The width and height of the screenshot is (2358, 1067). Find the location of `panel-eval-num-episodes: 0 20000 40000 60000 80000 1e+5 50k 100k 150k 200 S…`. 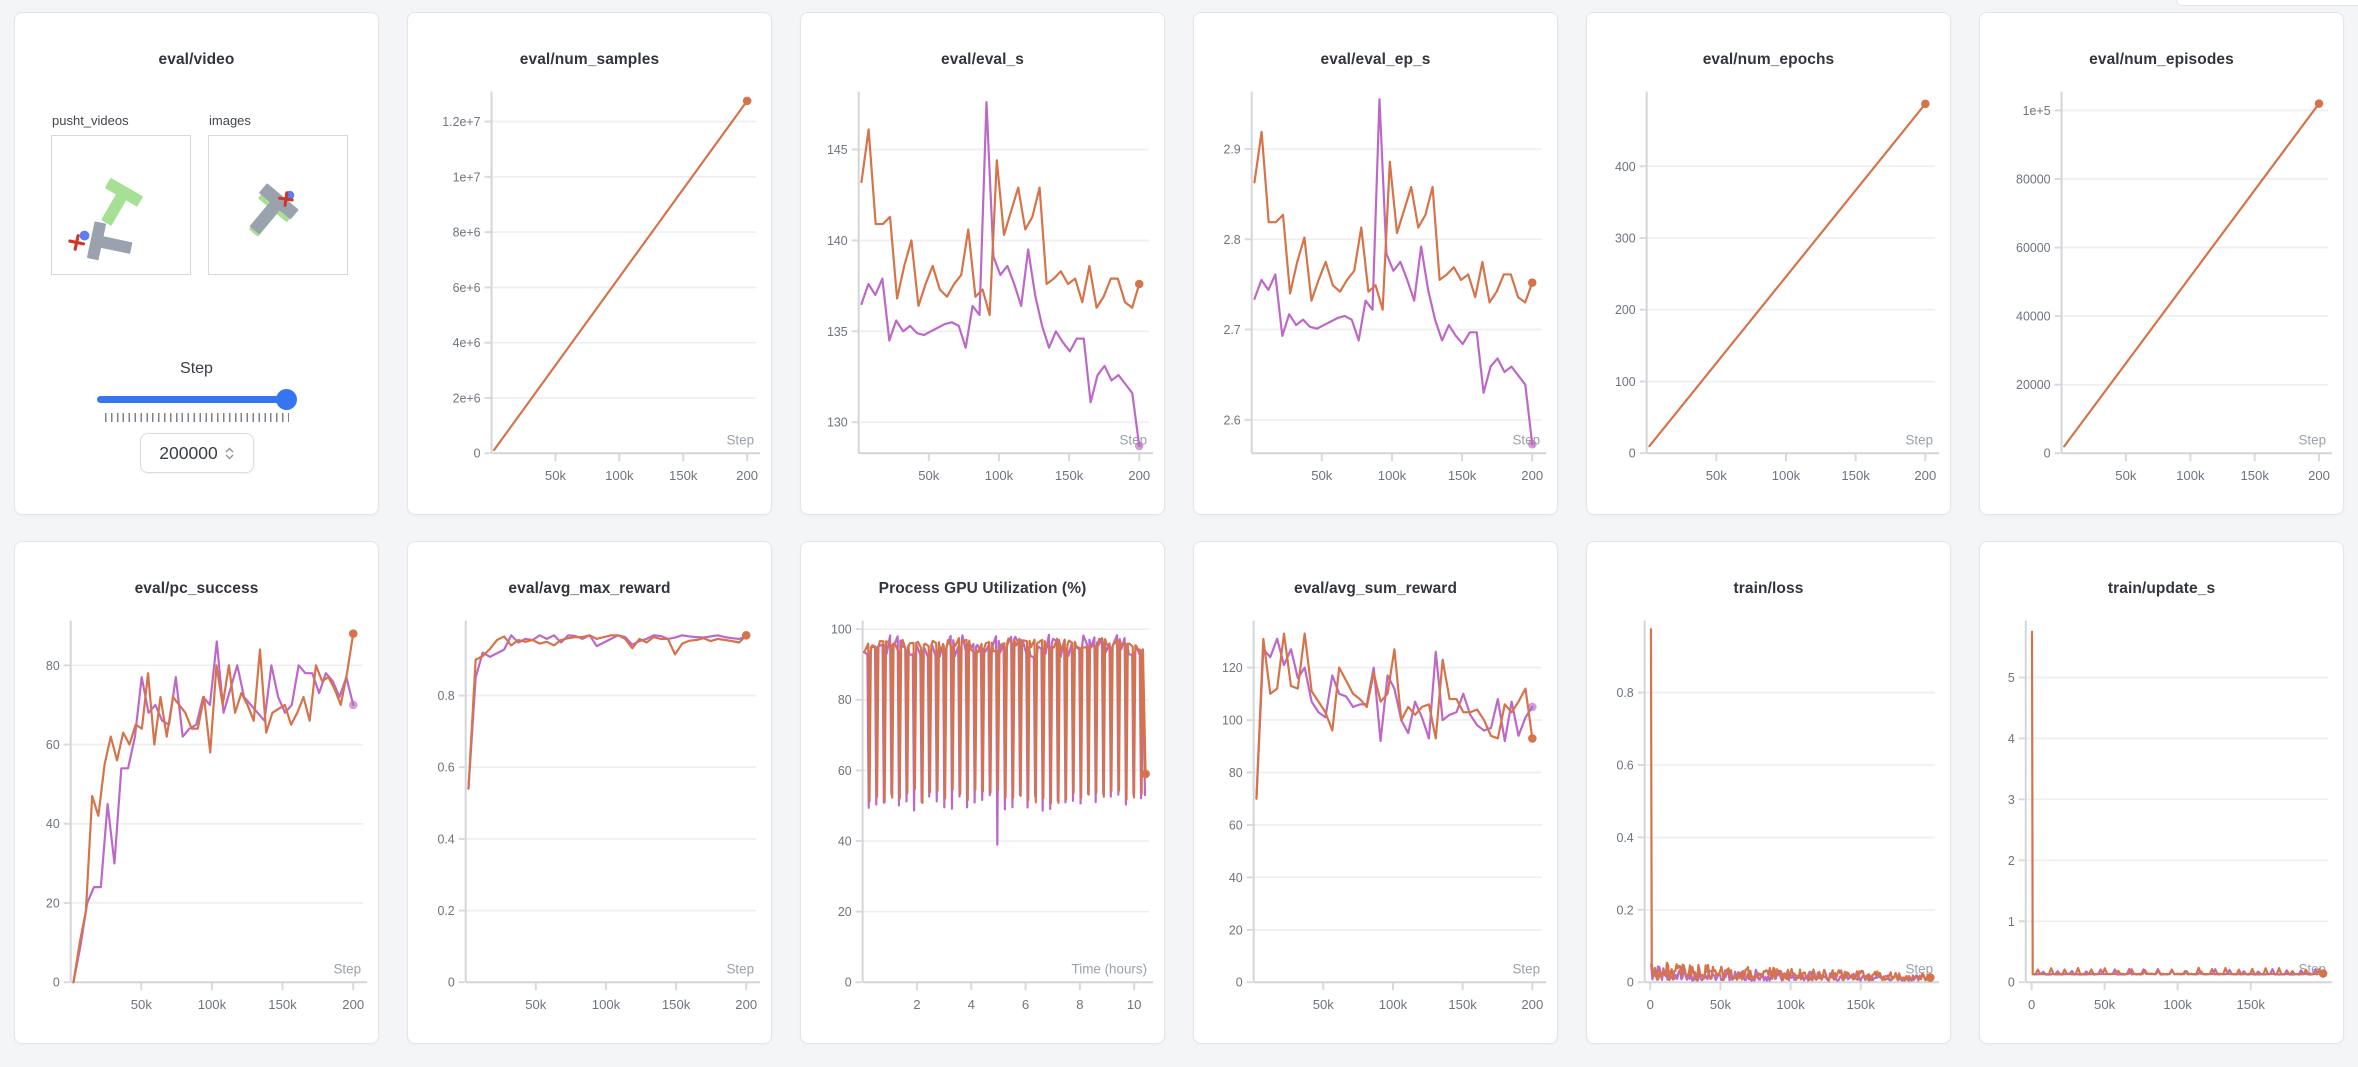

panel-eval-num-episodes: 0 20000 40000 60000 80000 1e+5 50k 100k 150k 200 S… is located at coordinates (2161, 263).